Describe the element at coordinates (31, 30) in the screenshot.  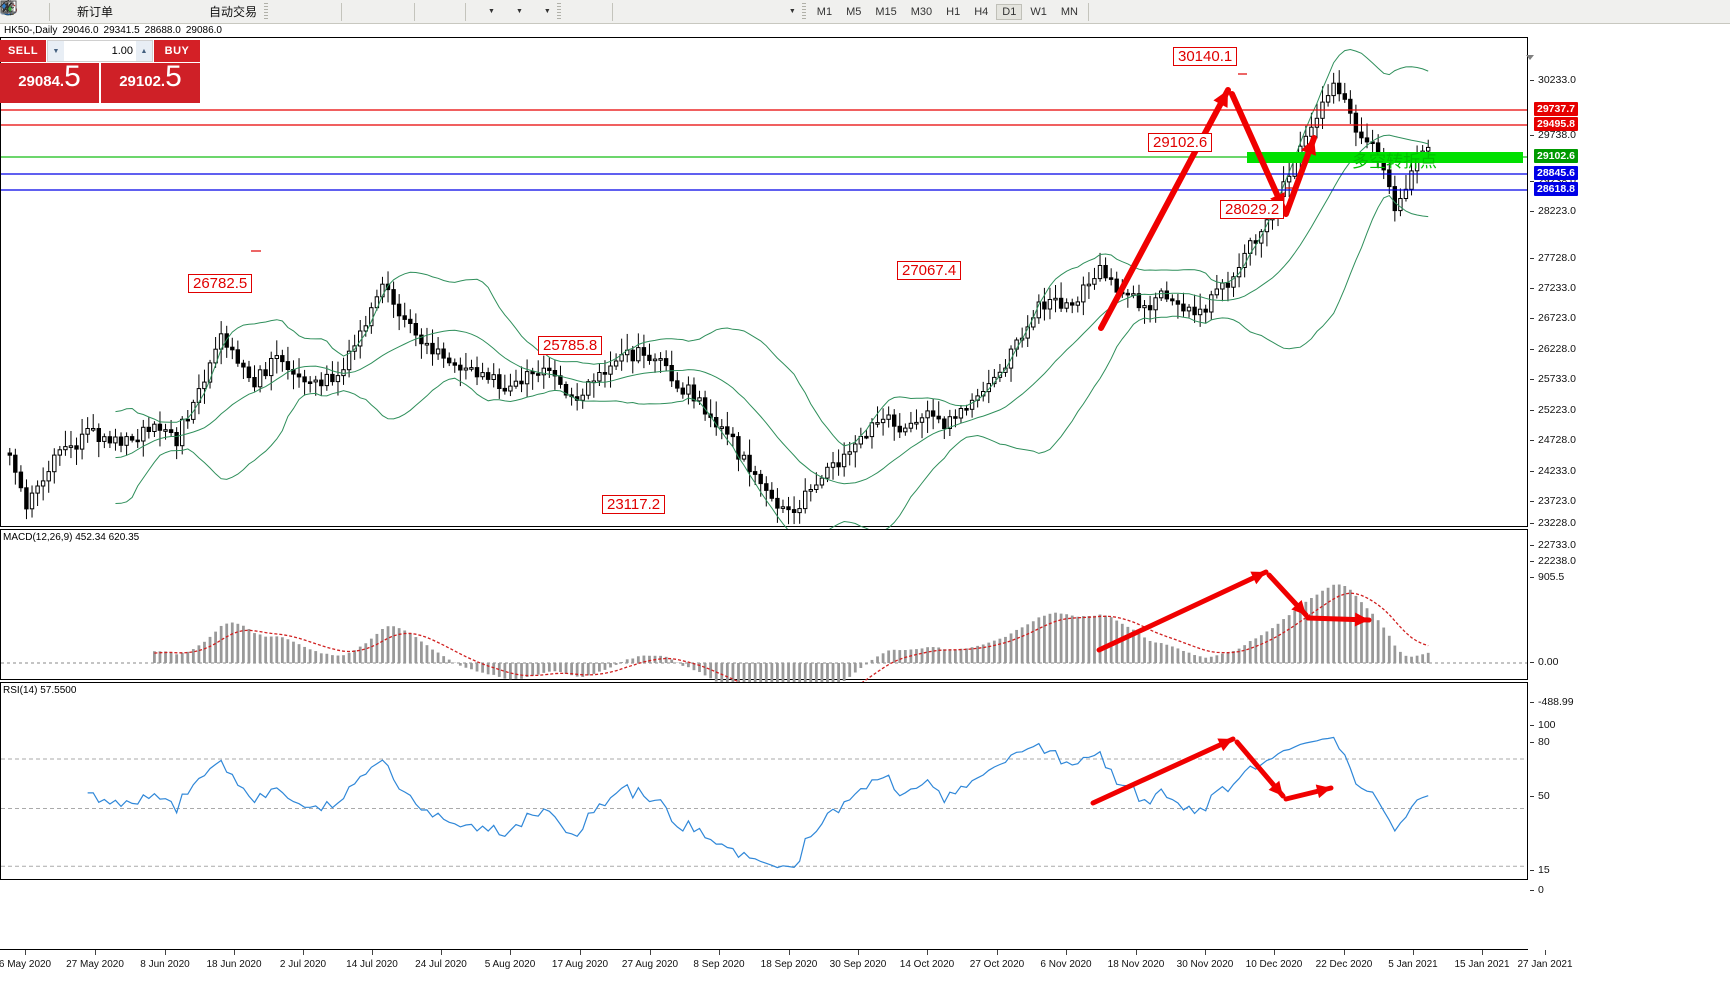
I see `symbol-name: HK50-,Daily` at that location.